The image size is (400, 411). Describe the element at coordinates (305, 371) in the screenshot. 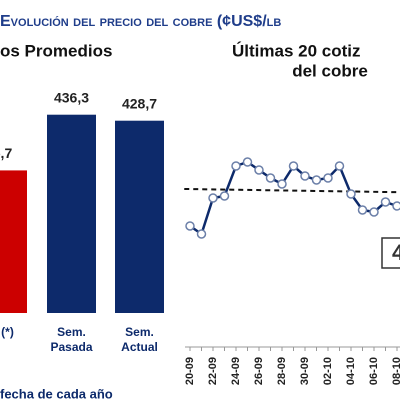

I see `x-tick-label: 30-09` at that location.